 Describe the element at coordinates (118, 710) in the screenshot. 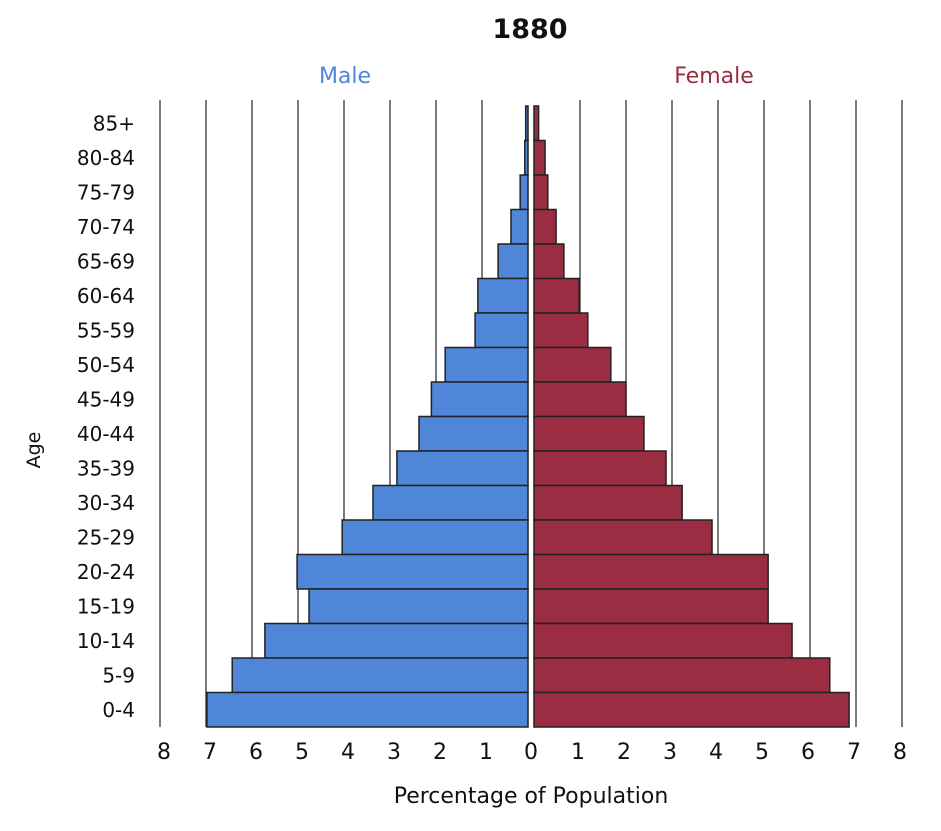

I see `age-label: 0-4` at that location.